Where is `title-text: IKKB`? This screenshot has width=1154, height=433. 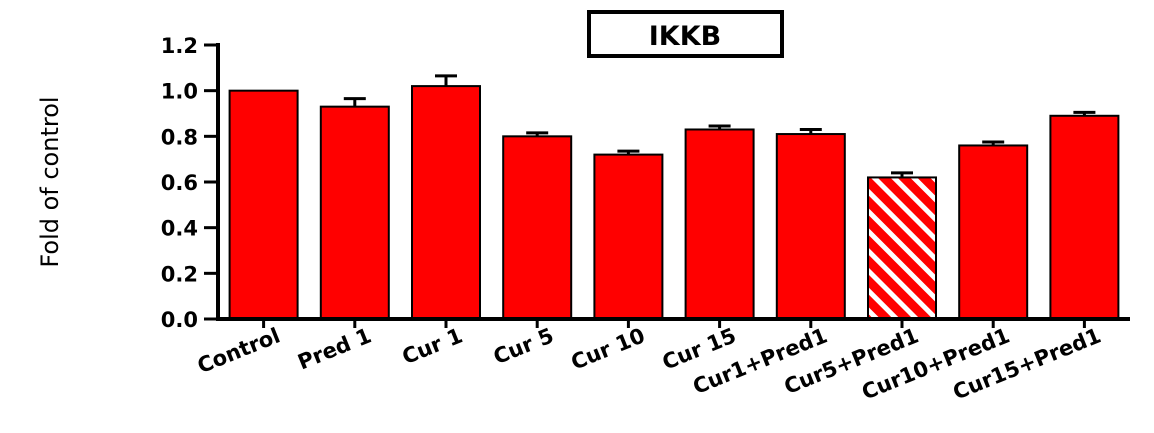
title-text: IKKB is located at coordinates (685, 36).